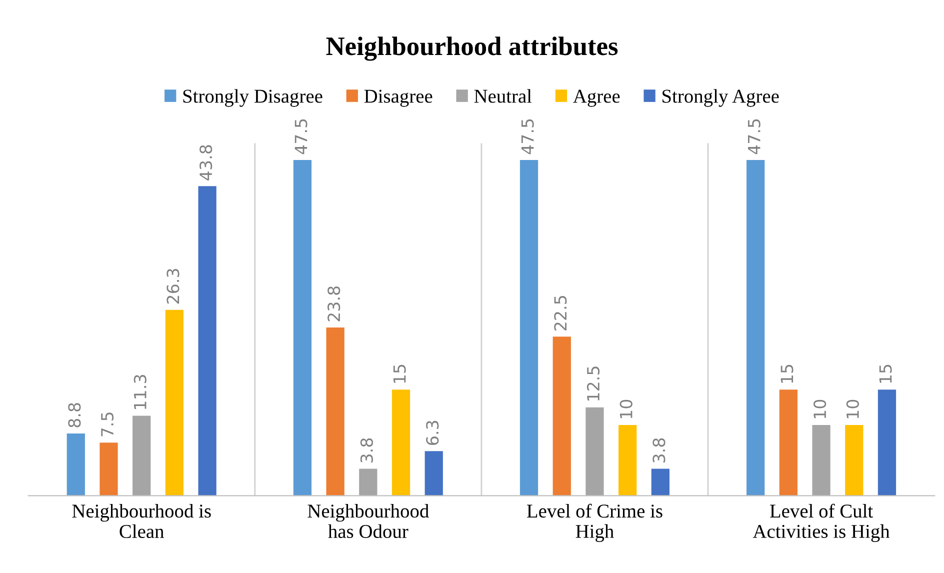 The image size is (944, 573). Describe the element at coordinates (472, 48) in the screenshot. I see `chart-title: Neighbourhood attributes` at that location.